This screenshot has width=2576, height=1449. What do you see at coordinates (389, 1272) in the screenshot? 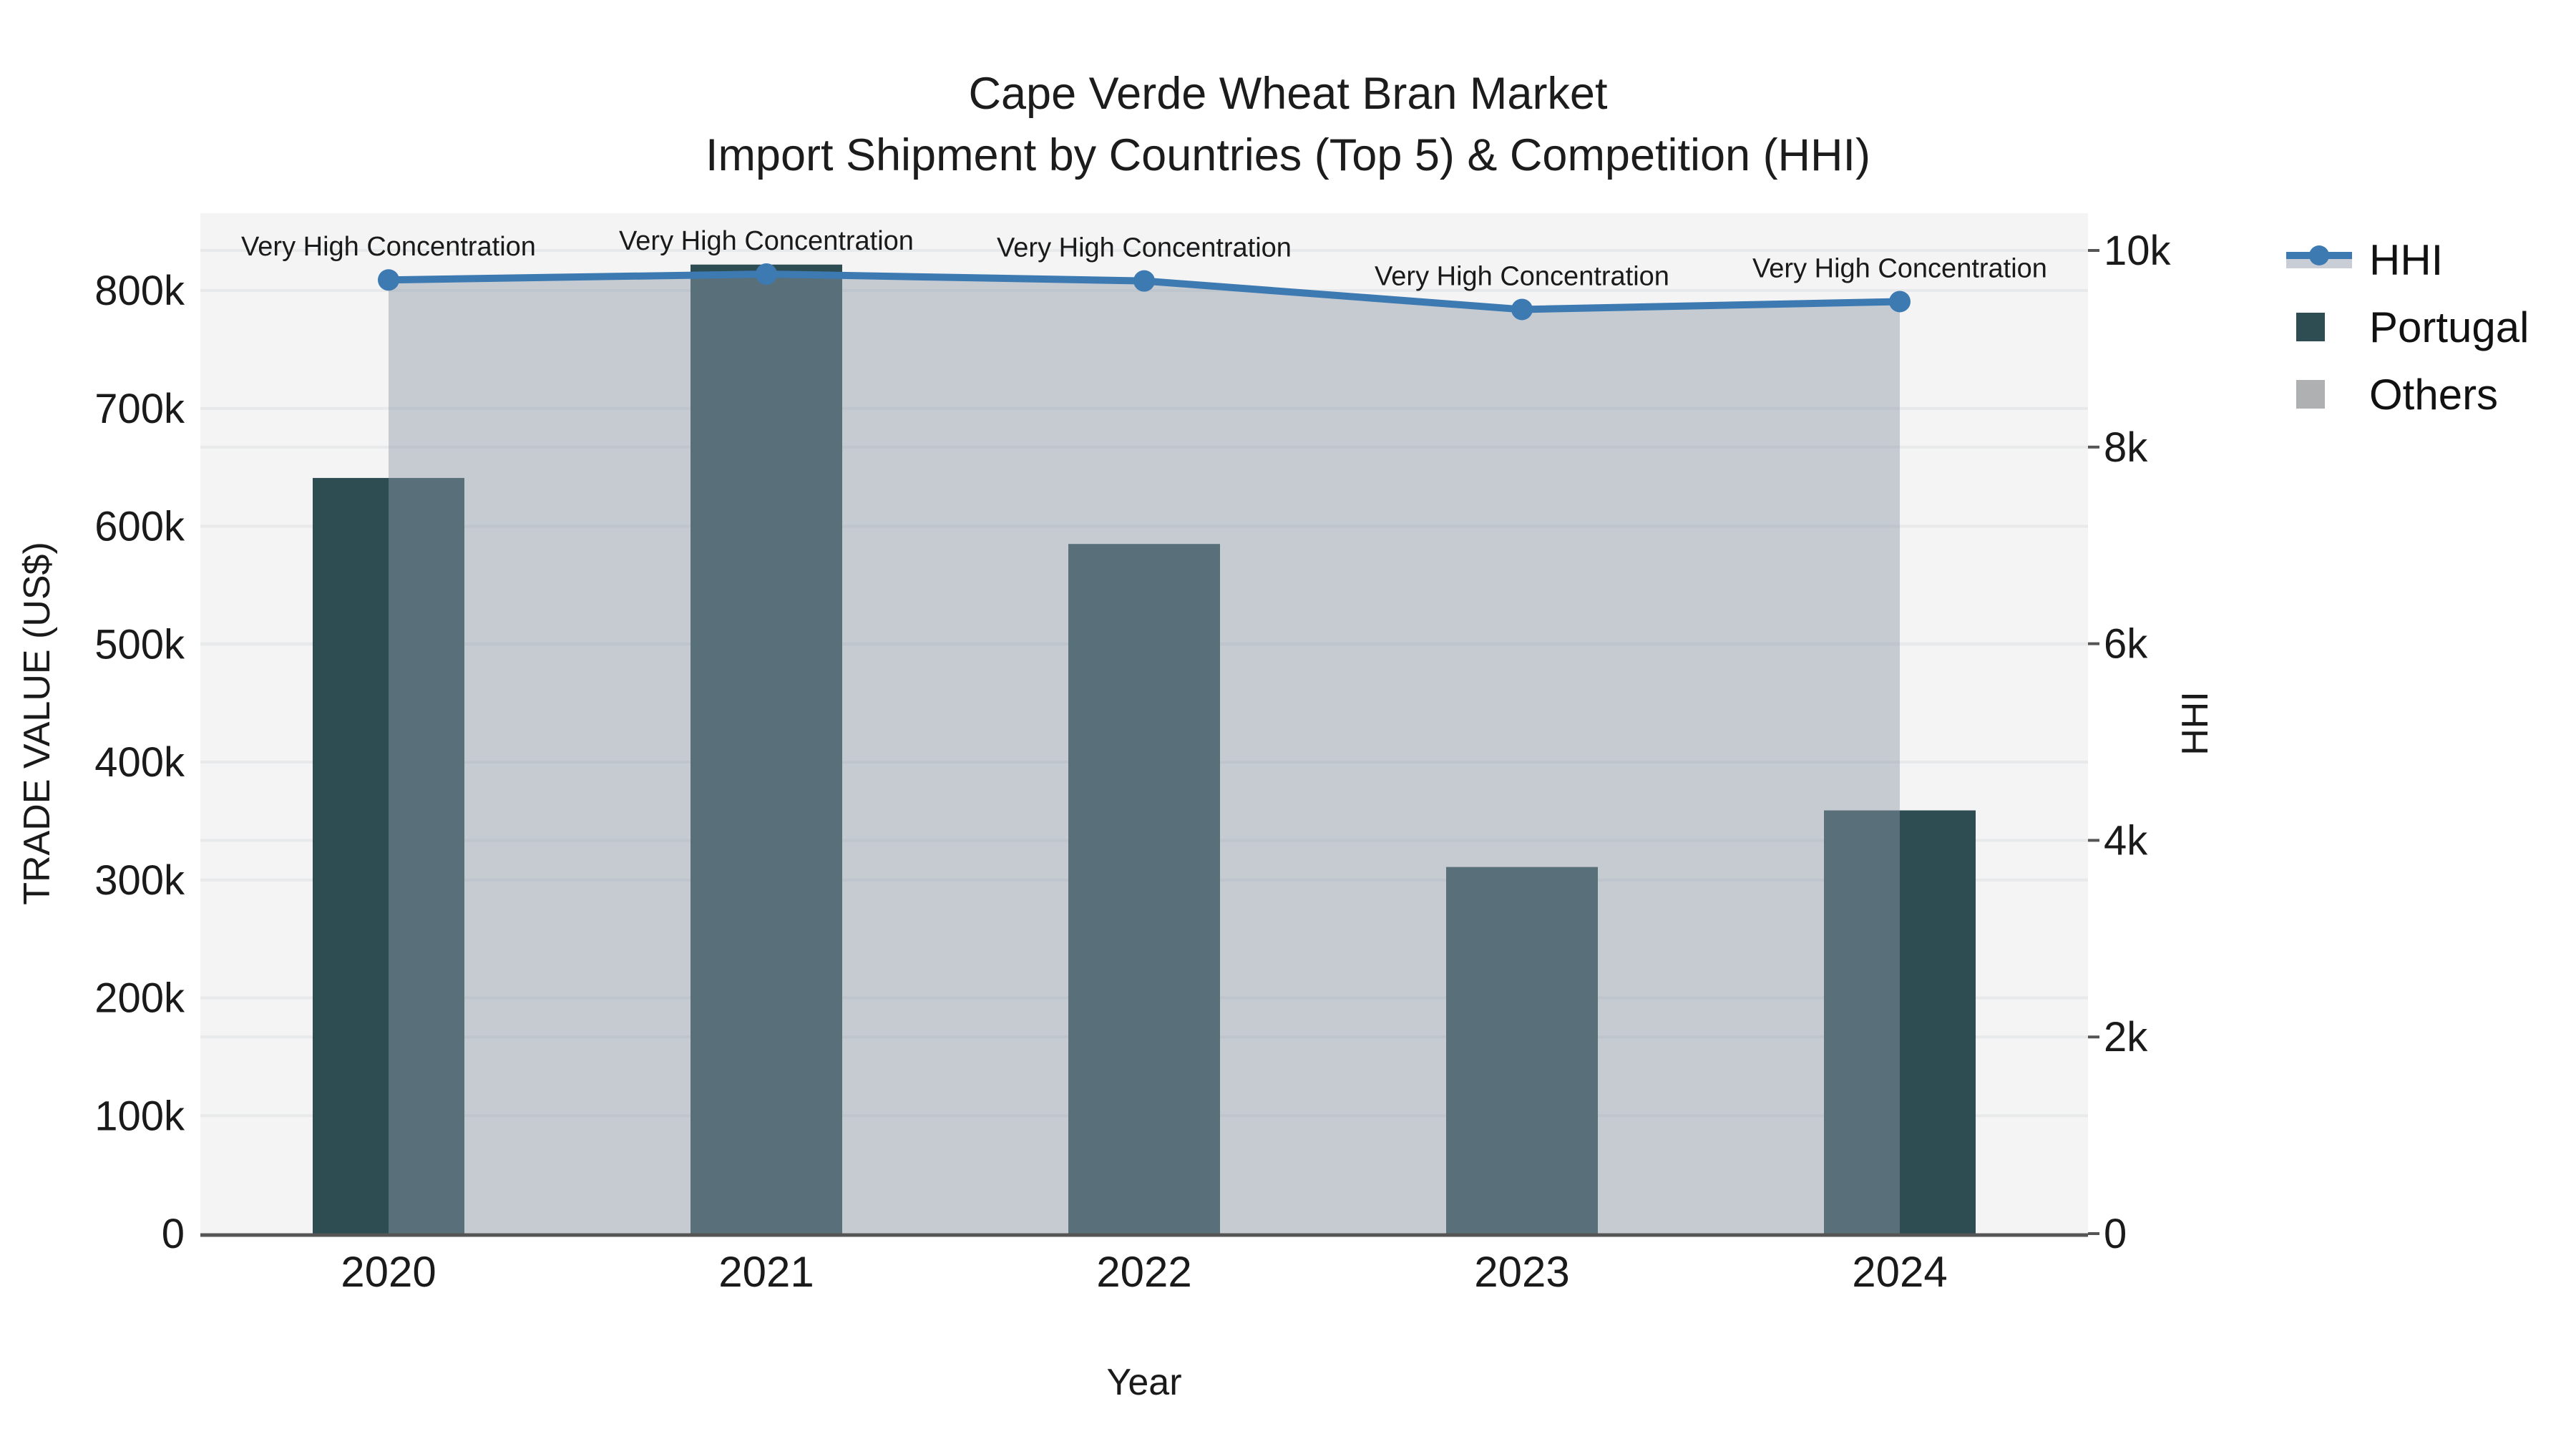
I see `x-tick-label-2020: 2020` at bounding box center [389, 1272].